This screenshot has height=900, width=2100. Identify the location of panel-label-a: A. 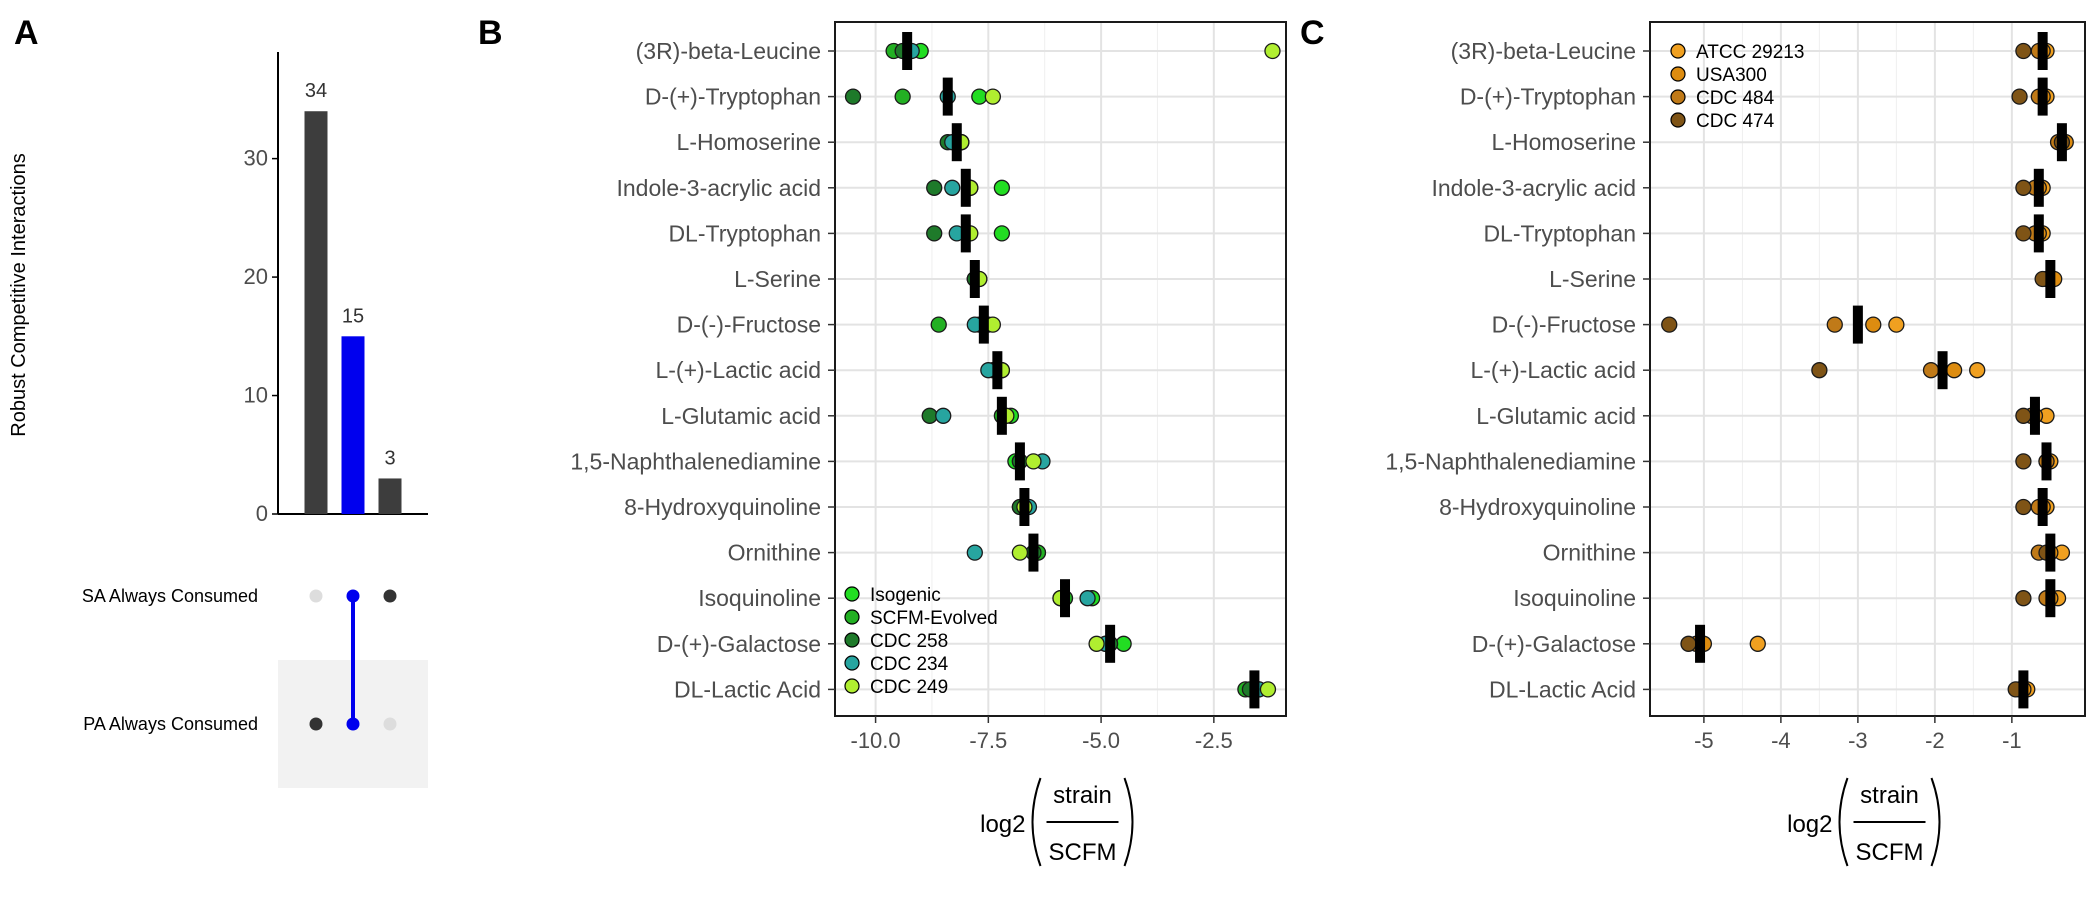
(26, 33).